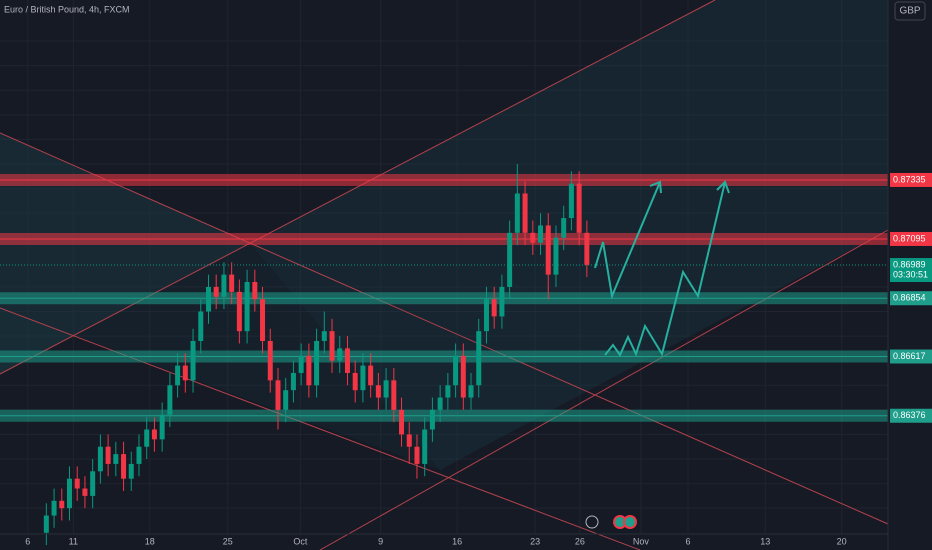 The image size is (932, 550). Describe the element at coordinates (611, 522) in the screenshot. I see `bottom-icons` at that location.